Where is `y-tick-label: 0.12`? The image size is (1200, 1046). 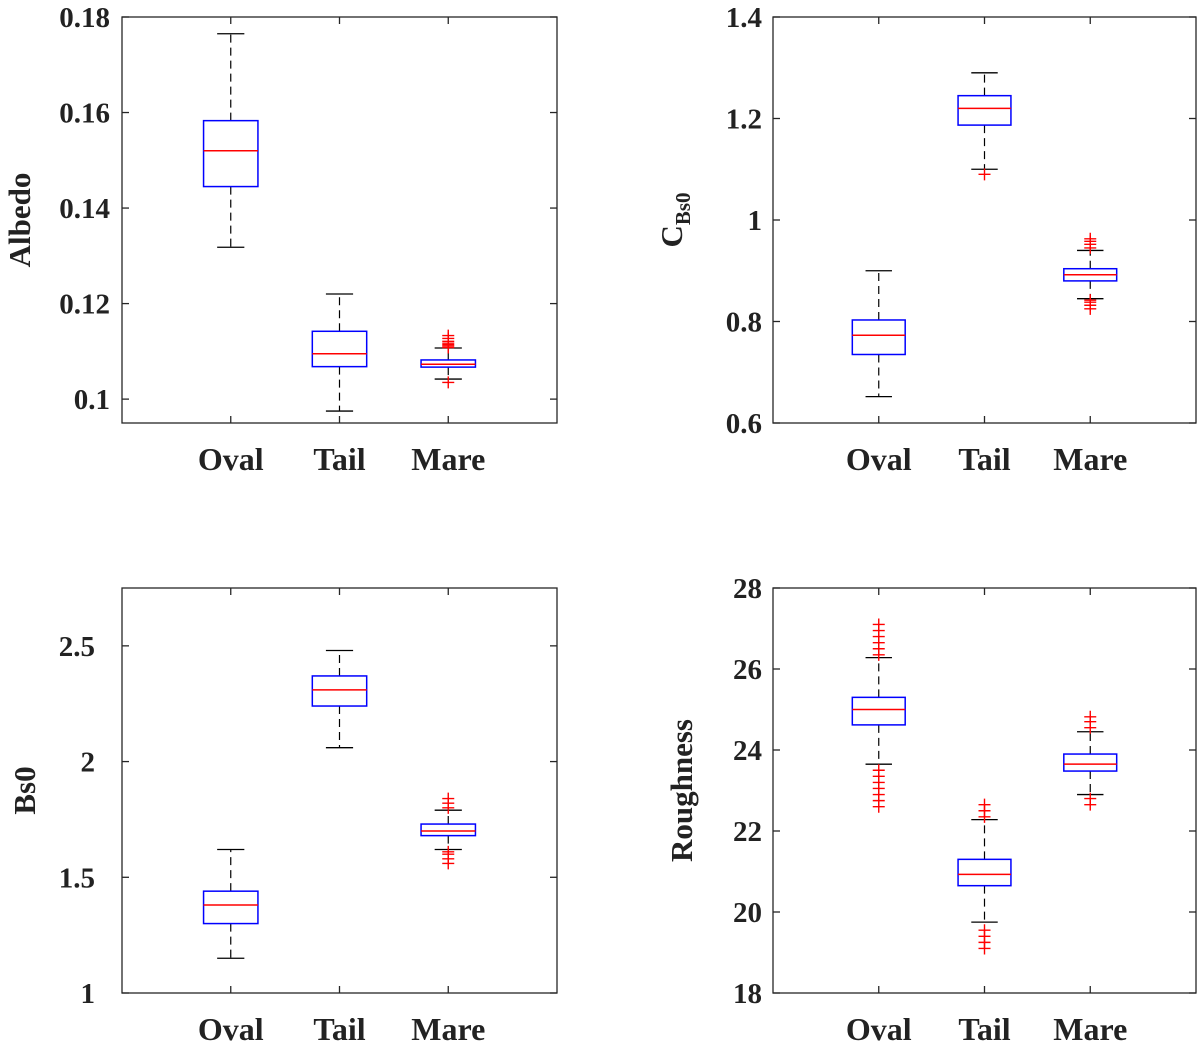
y-tick-label: 0.12 is located at coordinates (84, 305).